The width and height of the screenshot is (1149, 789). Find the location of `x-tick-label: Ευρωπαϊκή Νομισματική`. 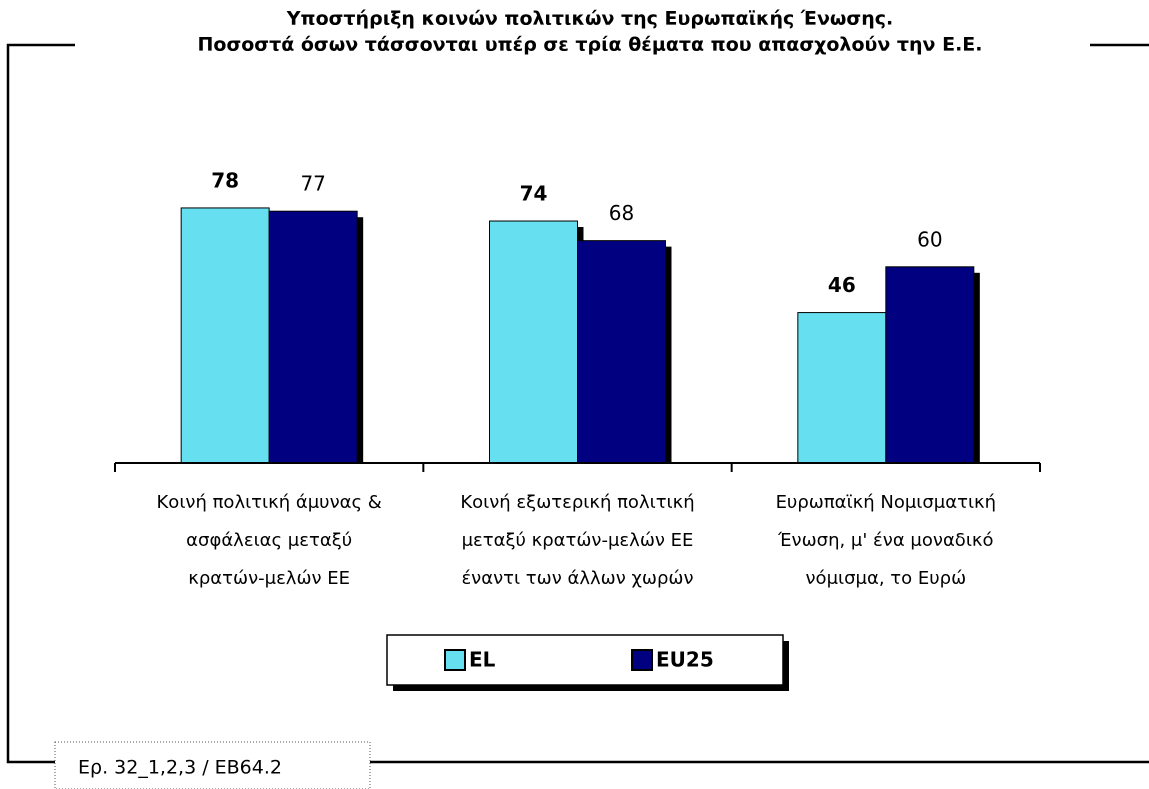

x-tick-label: Ευρωπαϊκή Νομισματική is located at coordinates (886, 502).